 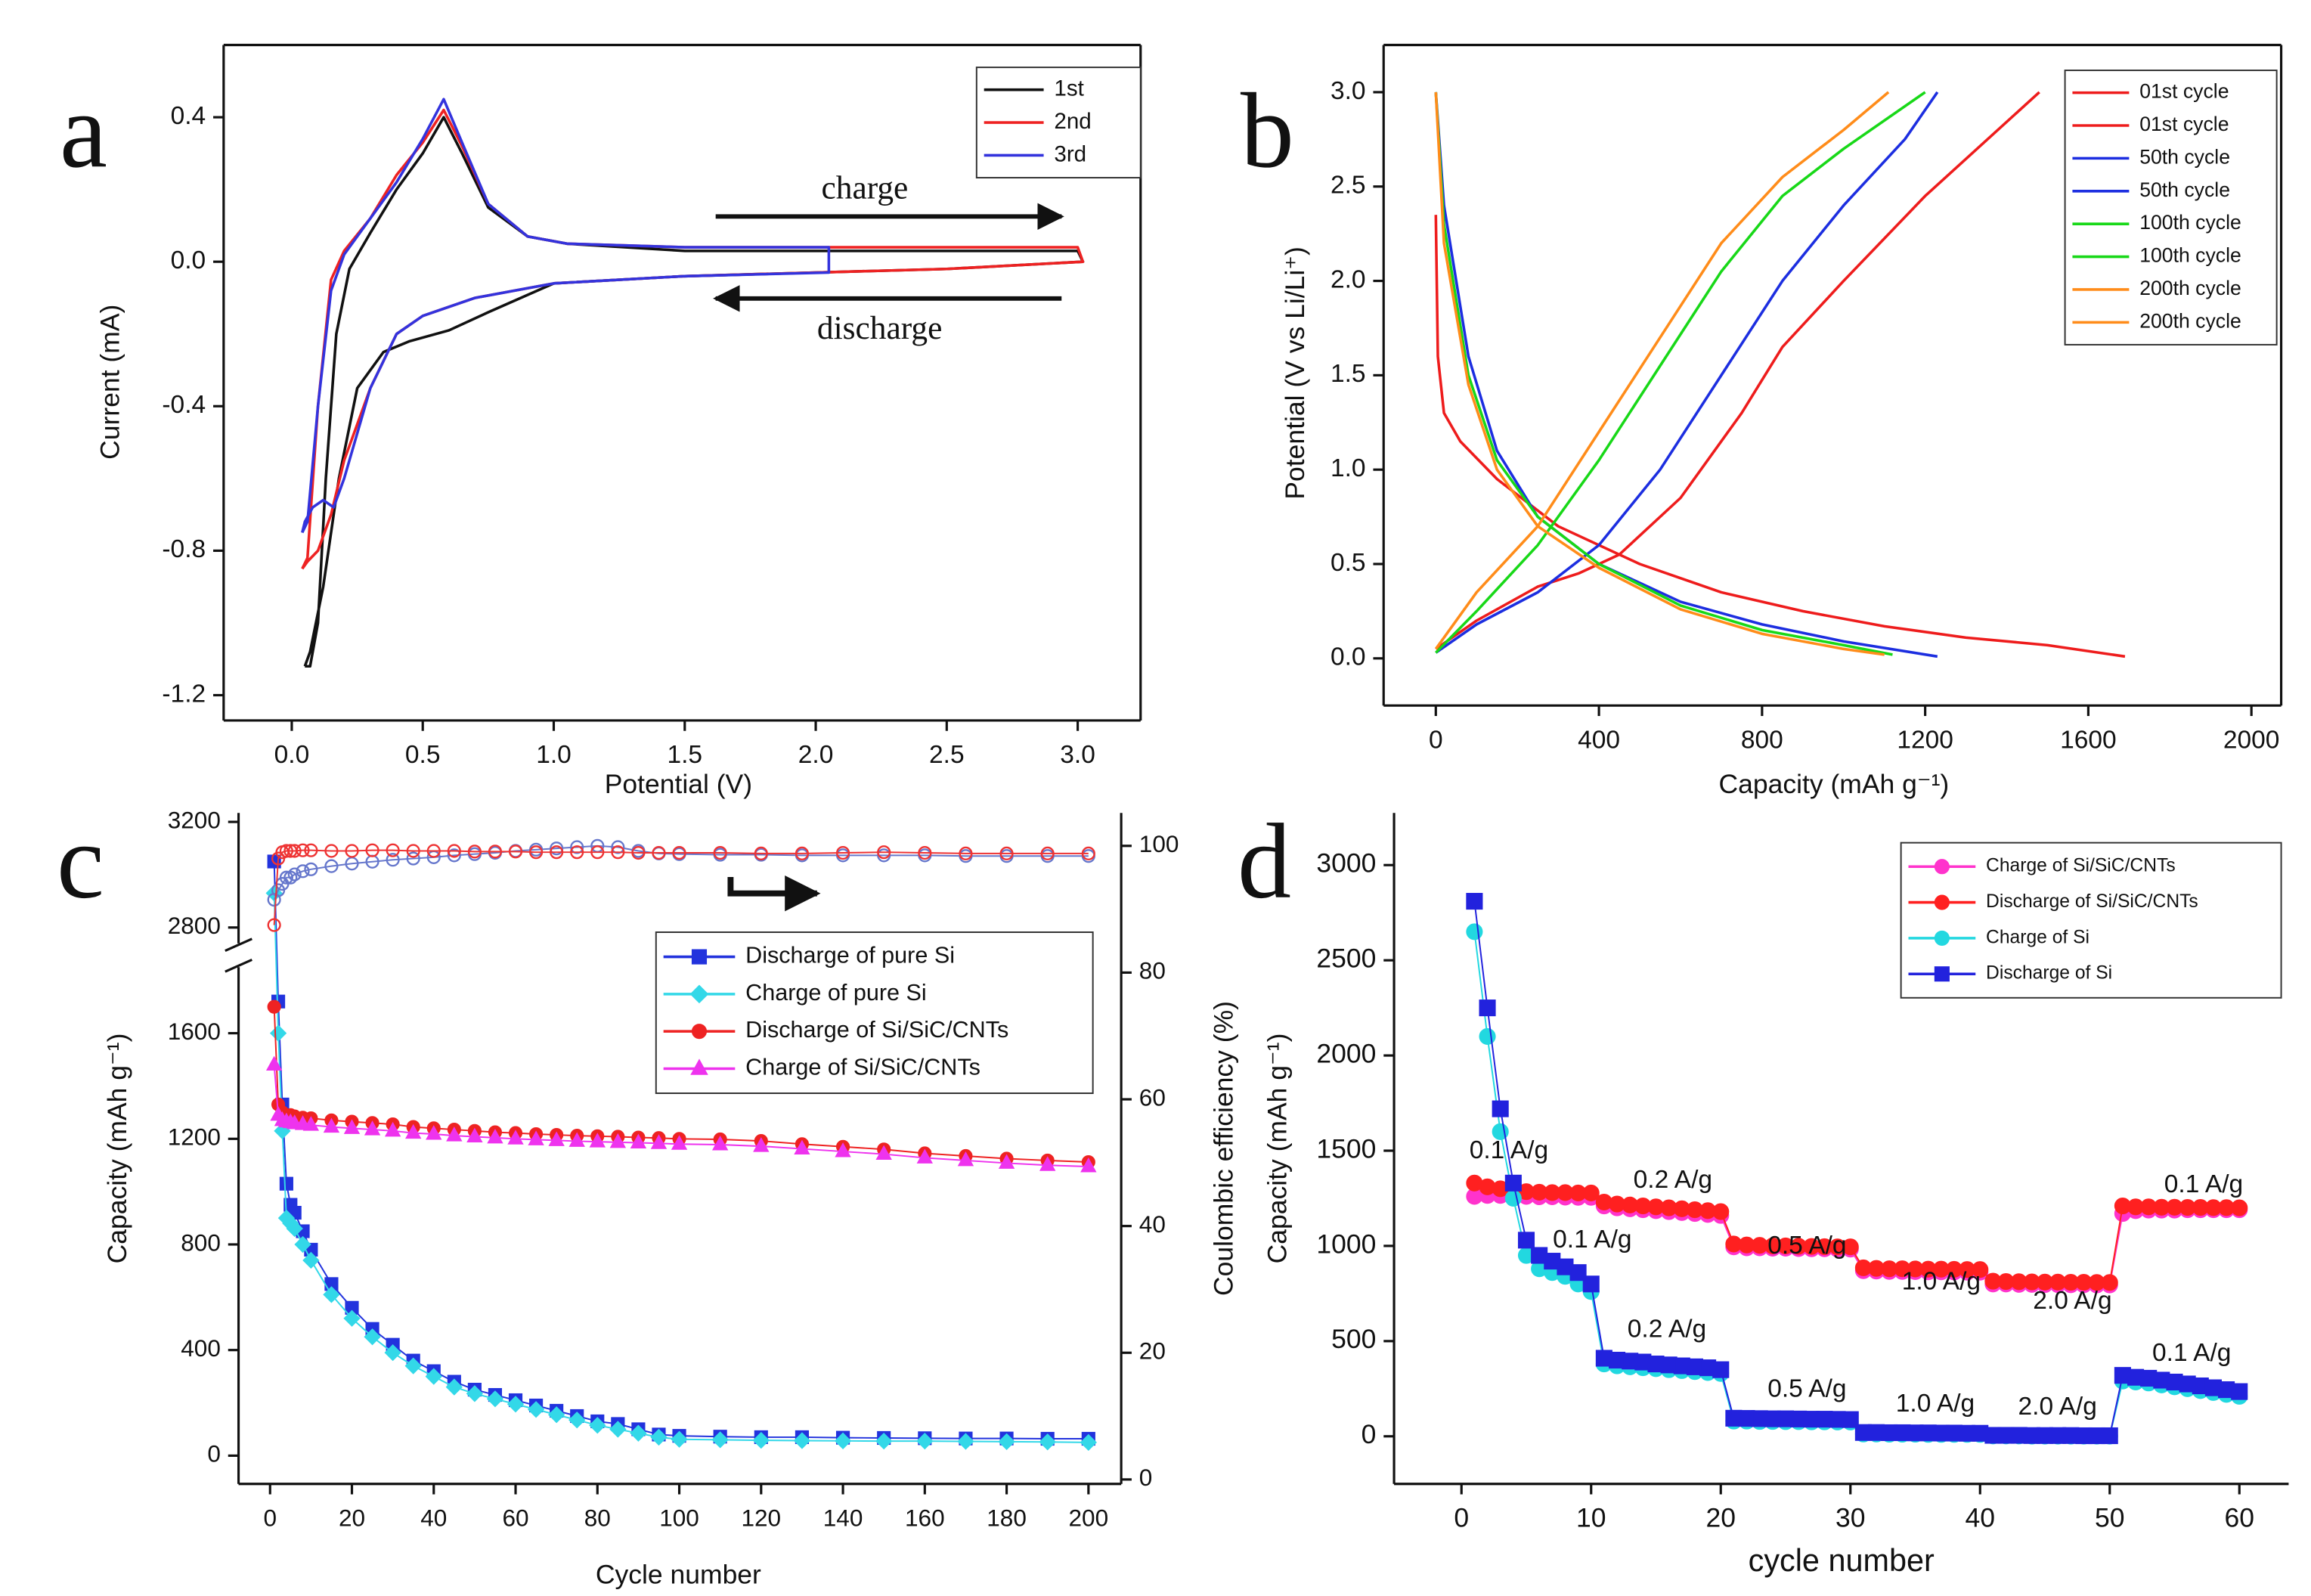 I want to click on y-tick-label: 2.0, so click(x=1348, y=279).